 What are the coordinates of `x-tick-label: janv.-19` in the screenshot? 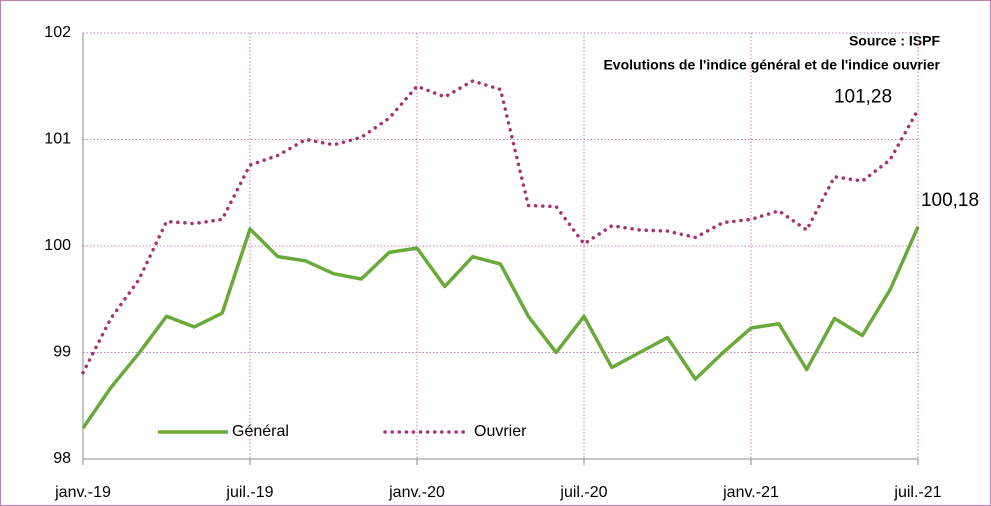 It's located at (82, 492).